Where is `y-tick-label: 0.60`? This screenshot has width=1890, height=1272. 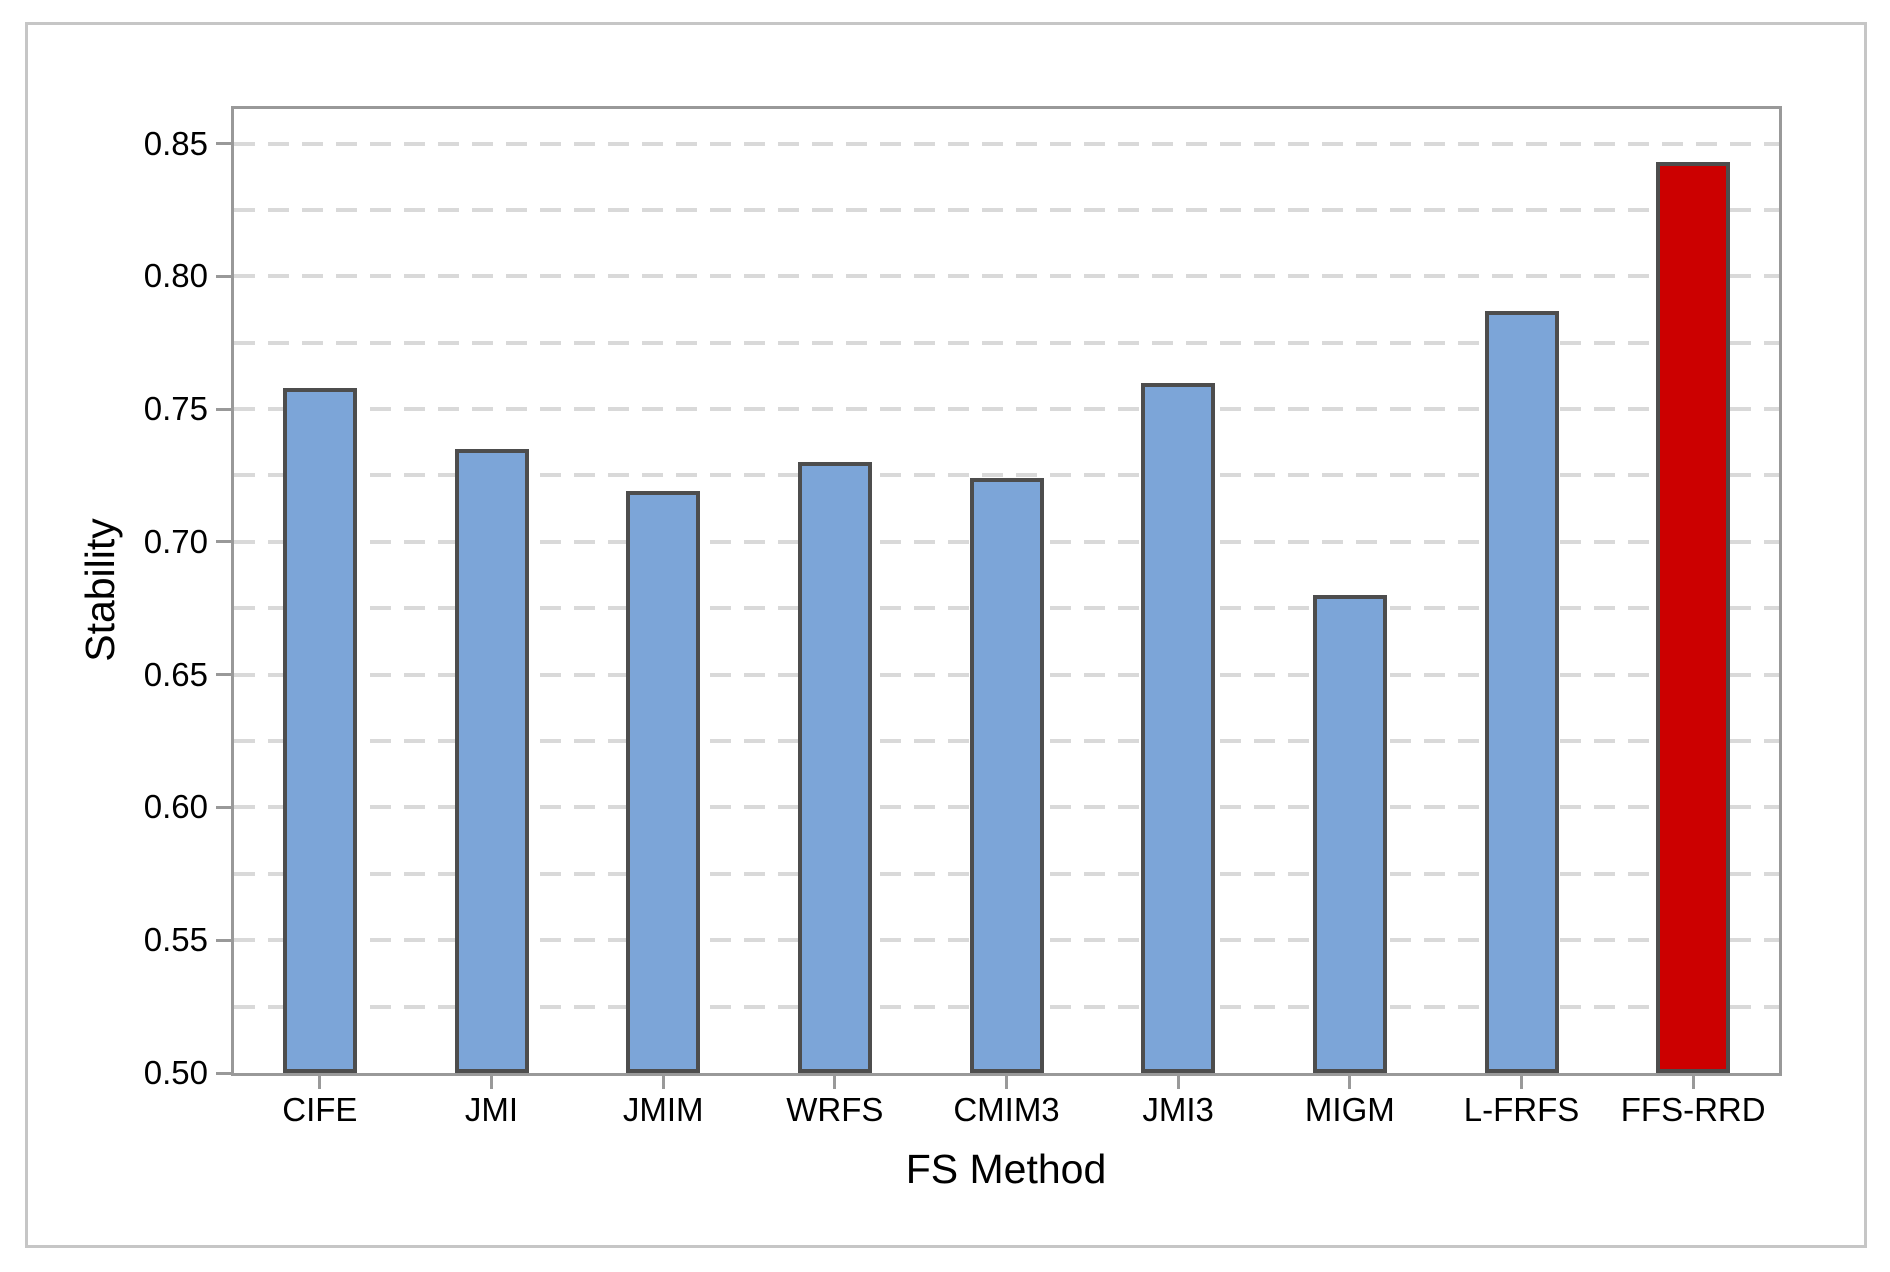
y-tick-label: 0.60 is located at coordinates (175, 807).